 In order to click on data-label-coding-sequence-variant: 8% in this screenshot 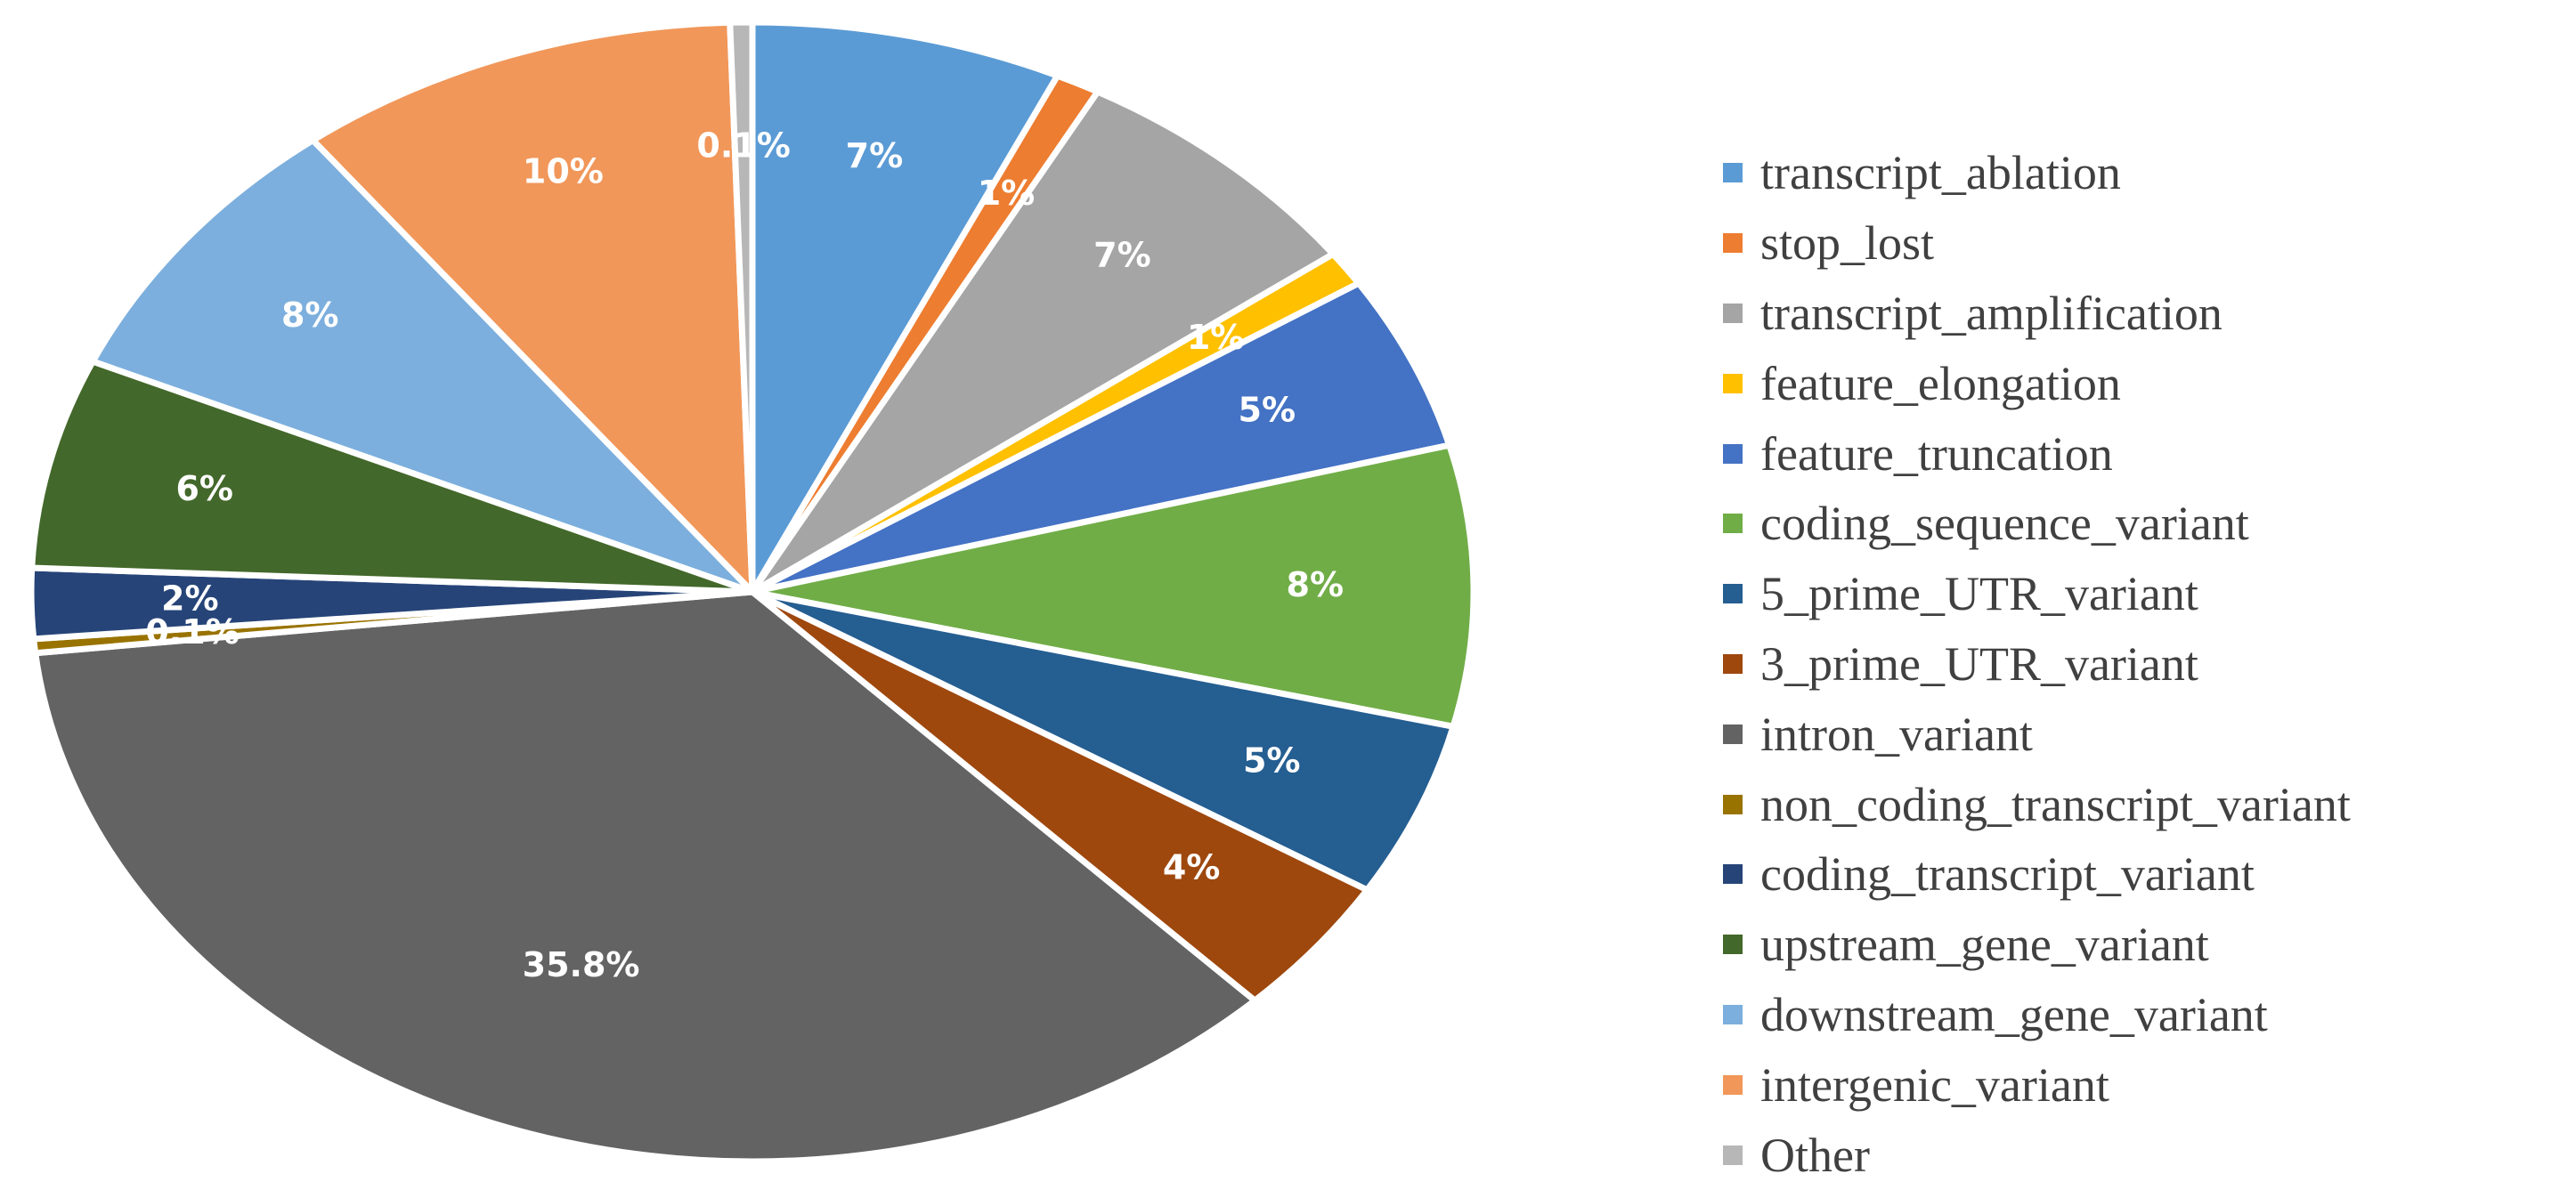, I will do `click(1316, 585)`.